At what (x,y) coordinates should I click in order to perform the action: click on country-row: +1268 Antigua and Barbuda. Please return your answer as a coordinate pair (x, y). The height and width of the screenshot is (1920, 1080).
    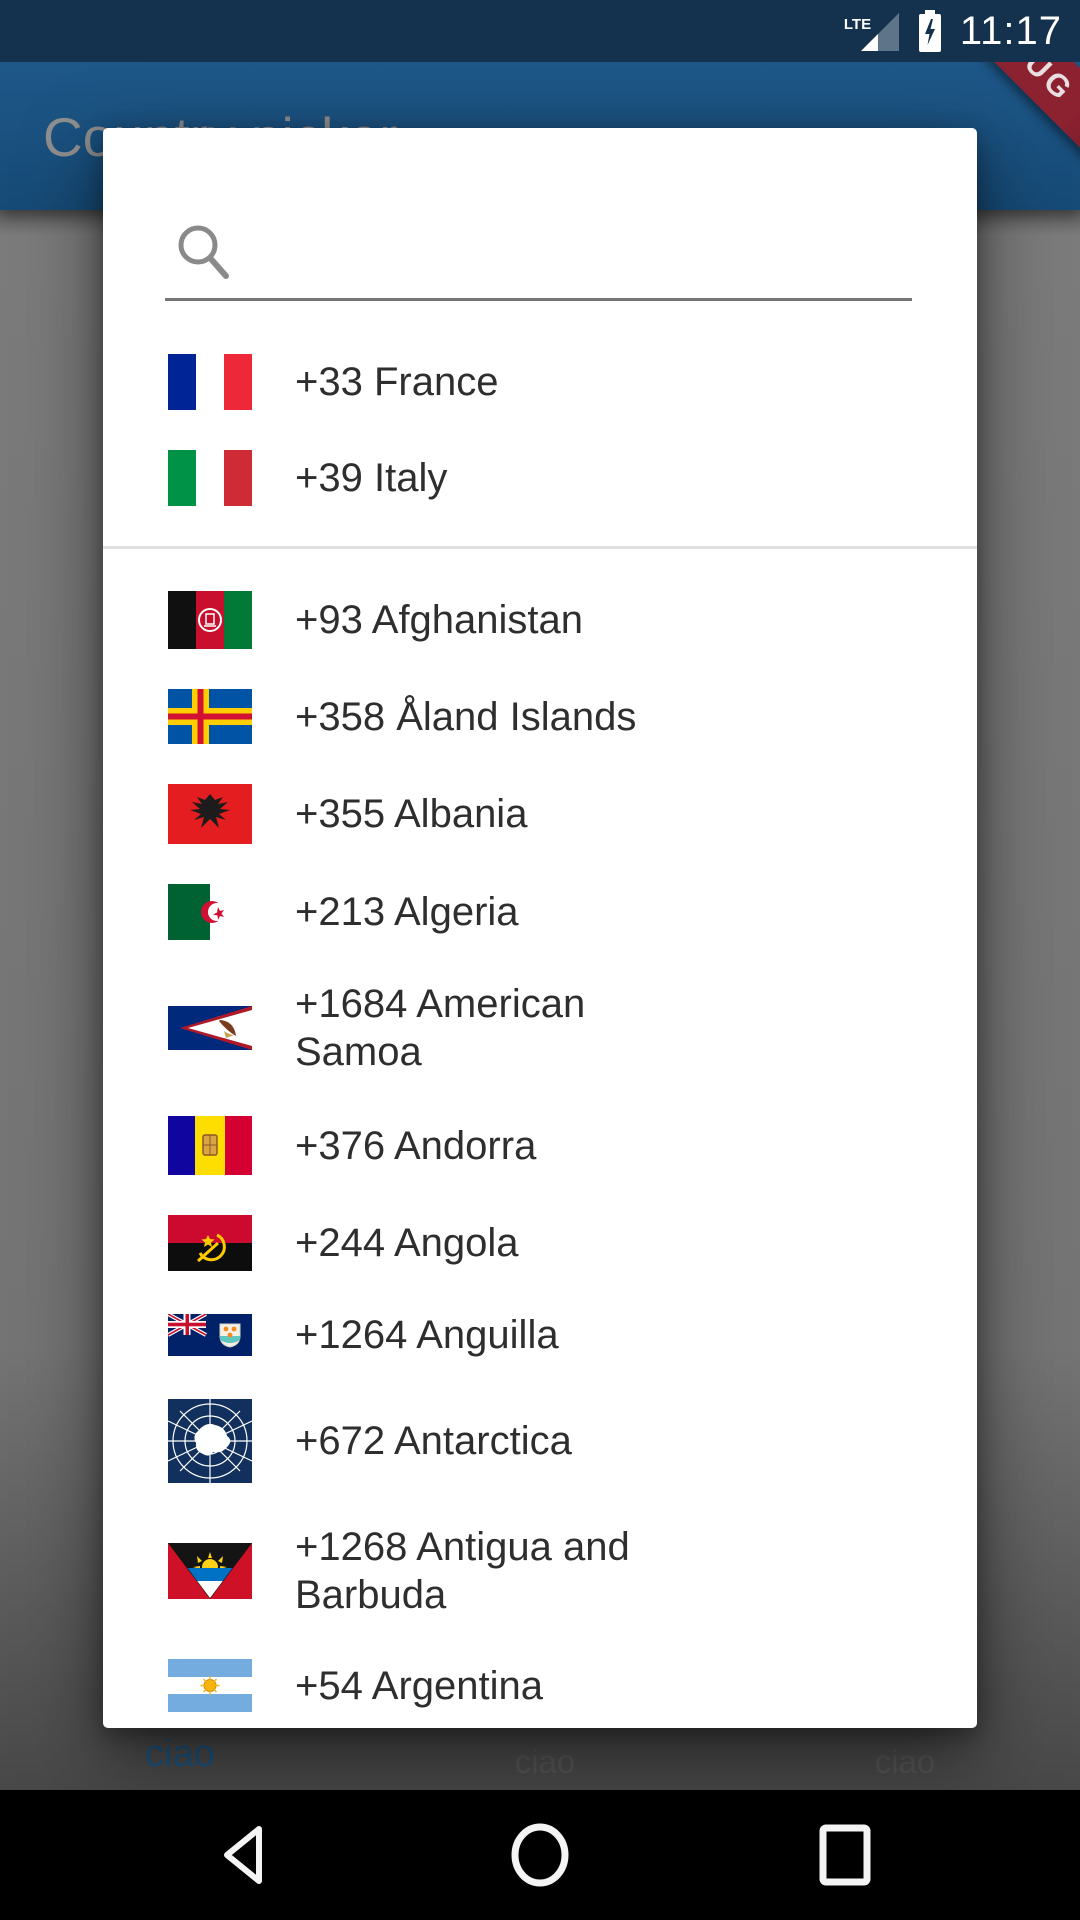
    Looking at the image, I should click on (572, 1571).